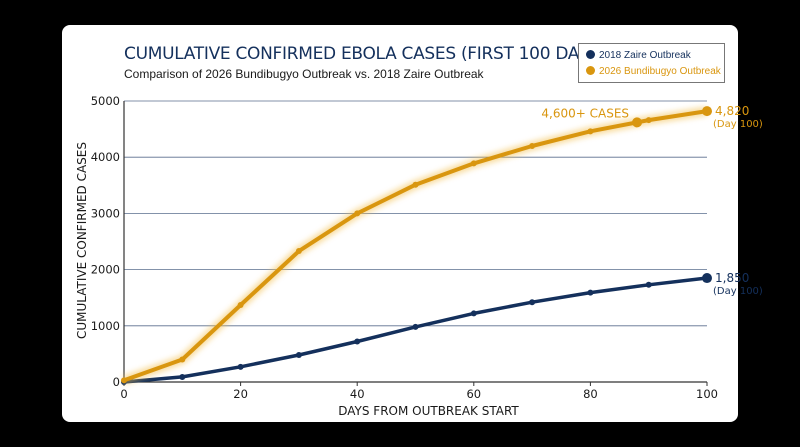 The height and width of the screenshot is (447, 800). What do you see at coordinates (123, 394) in the screenshot?
I see `x-tick-label: 0` at bounding box center [123, 394].